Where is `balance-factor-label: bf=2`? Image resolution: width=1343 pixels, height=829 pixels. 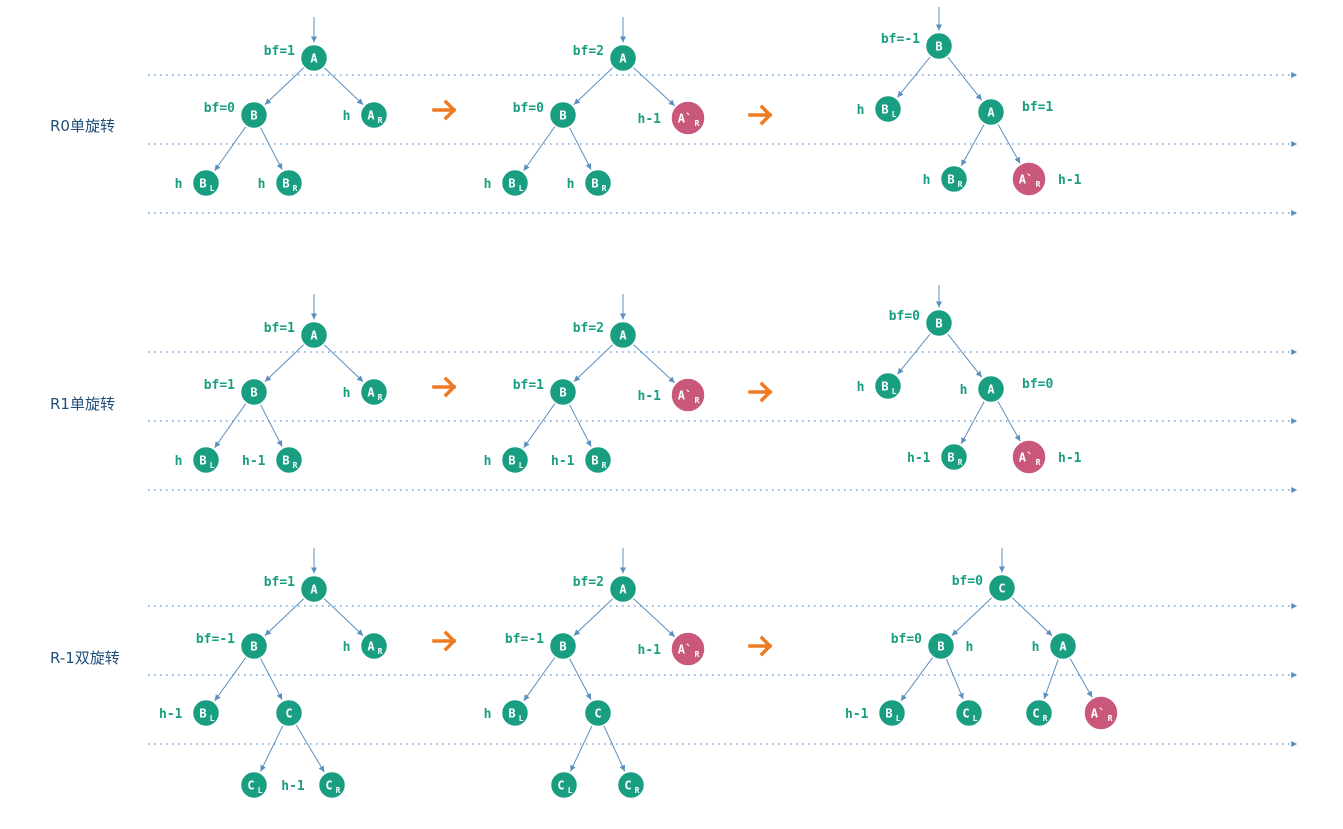
balance-factor-label: bf=2 is located at coordinates (588, 582).